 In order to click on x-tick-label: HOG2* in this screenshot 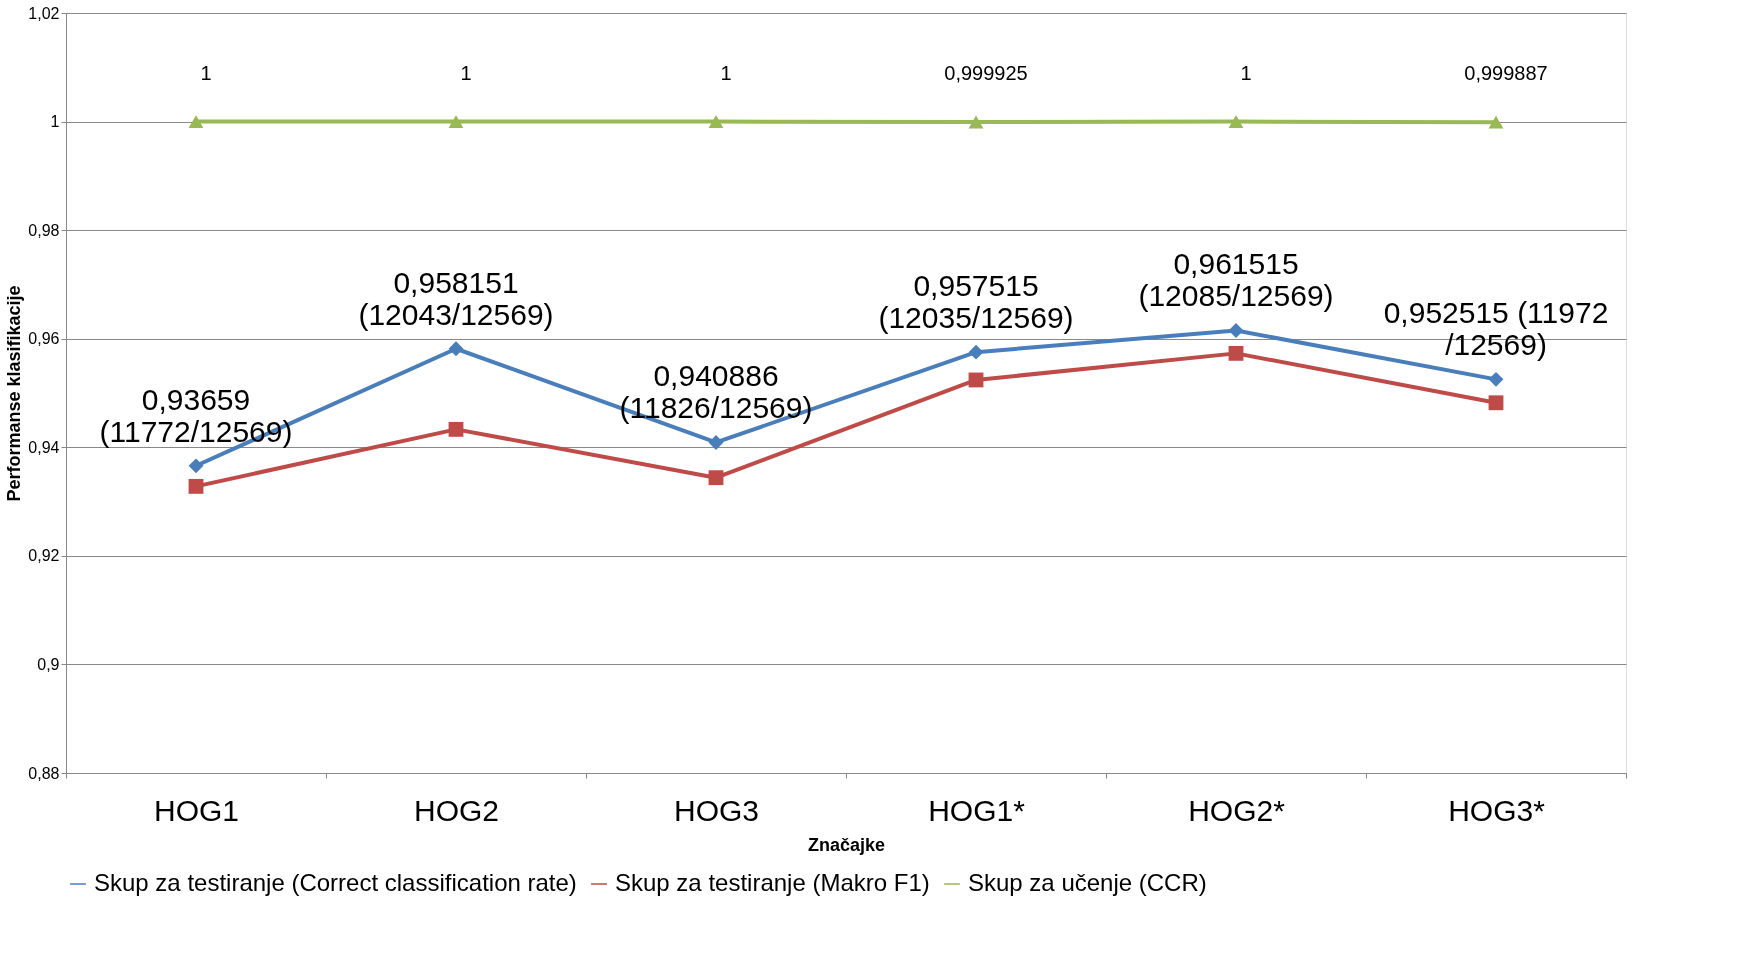, I will do `click(1237, 810)`.